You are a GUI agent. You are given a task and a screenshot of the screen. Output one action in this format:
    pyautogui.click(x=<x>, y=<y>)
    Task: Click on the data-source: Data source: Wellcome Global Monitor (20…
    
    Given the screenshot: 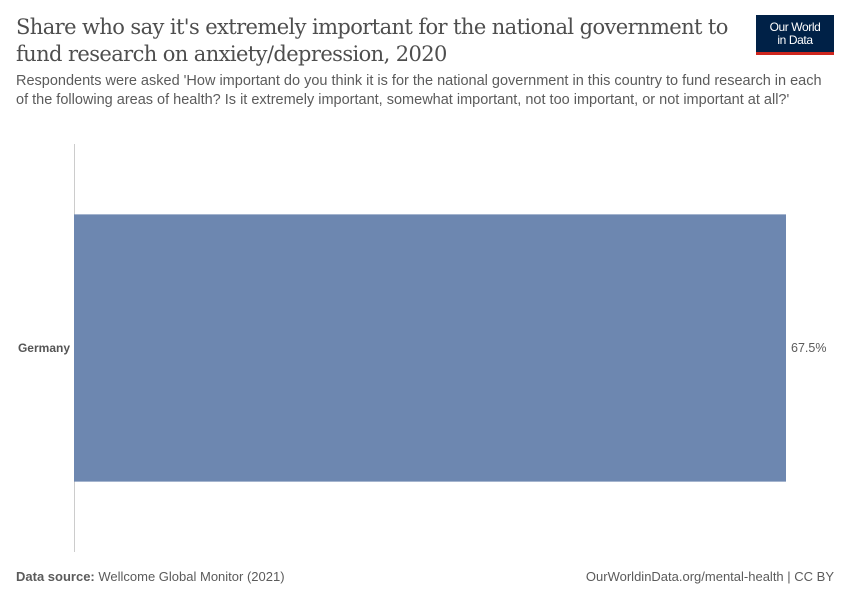 What is the action you would take?
    pyautogui.click(x=150, y=576)
    